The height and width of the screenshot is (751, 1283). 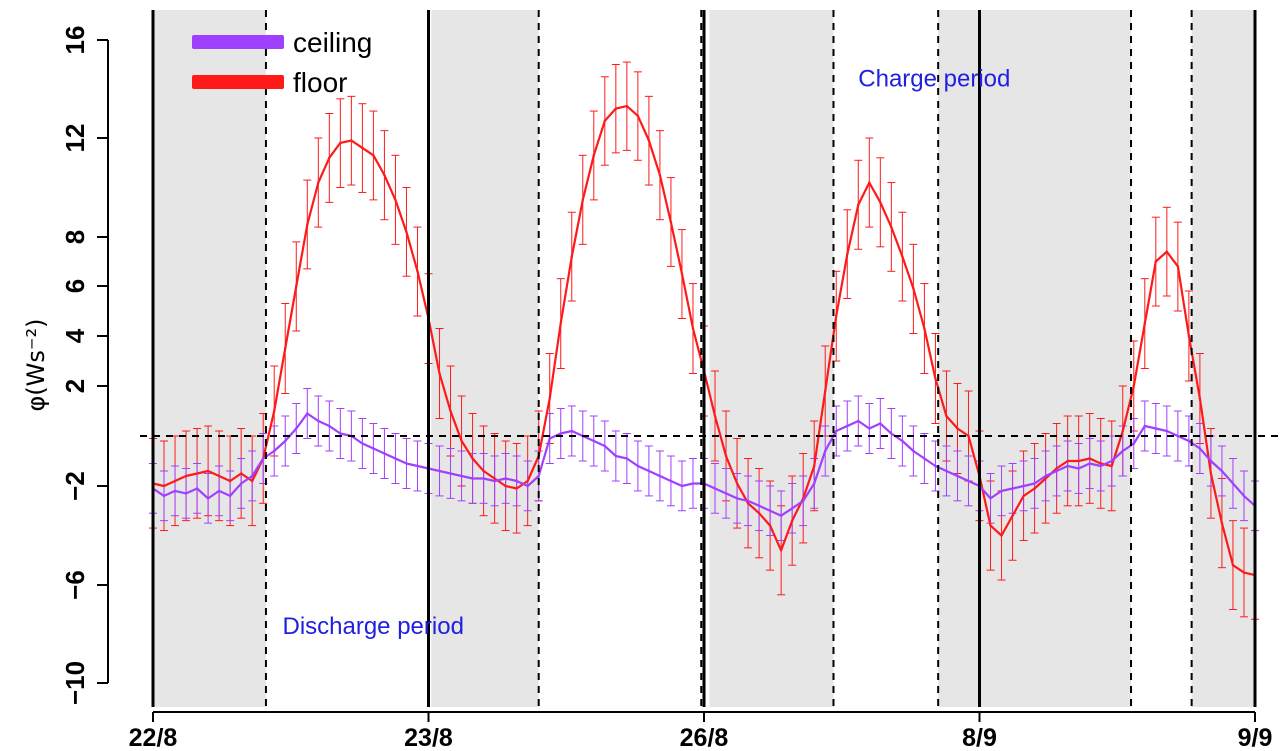 I want to click on y-tick-label: 8, so click(x=75, y=237).